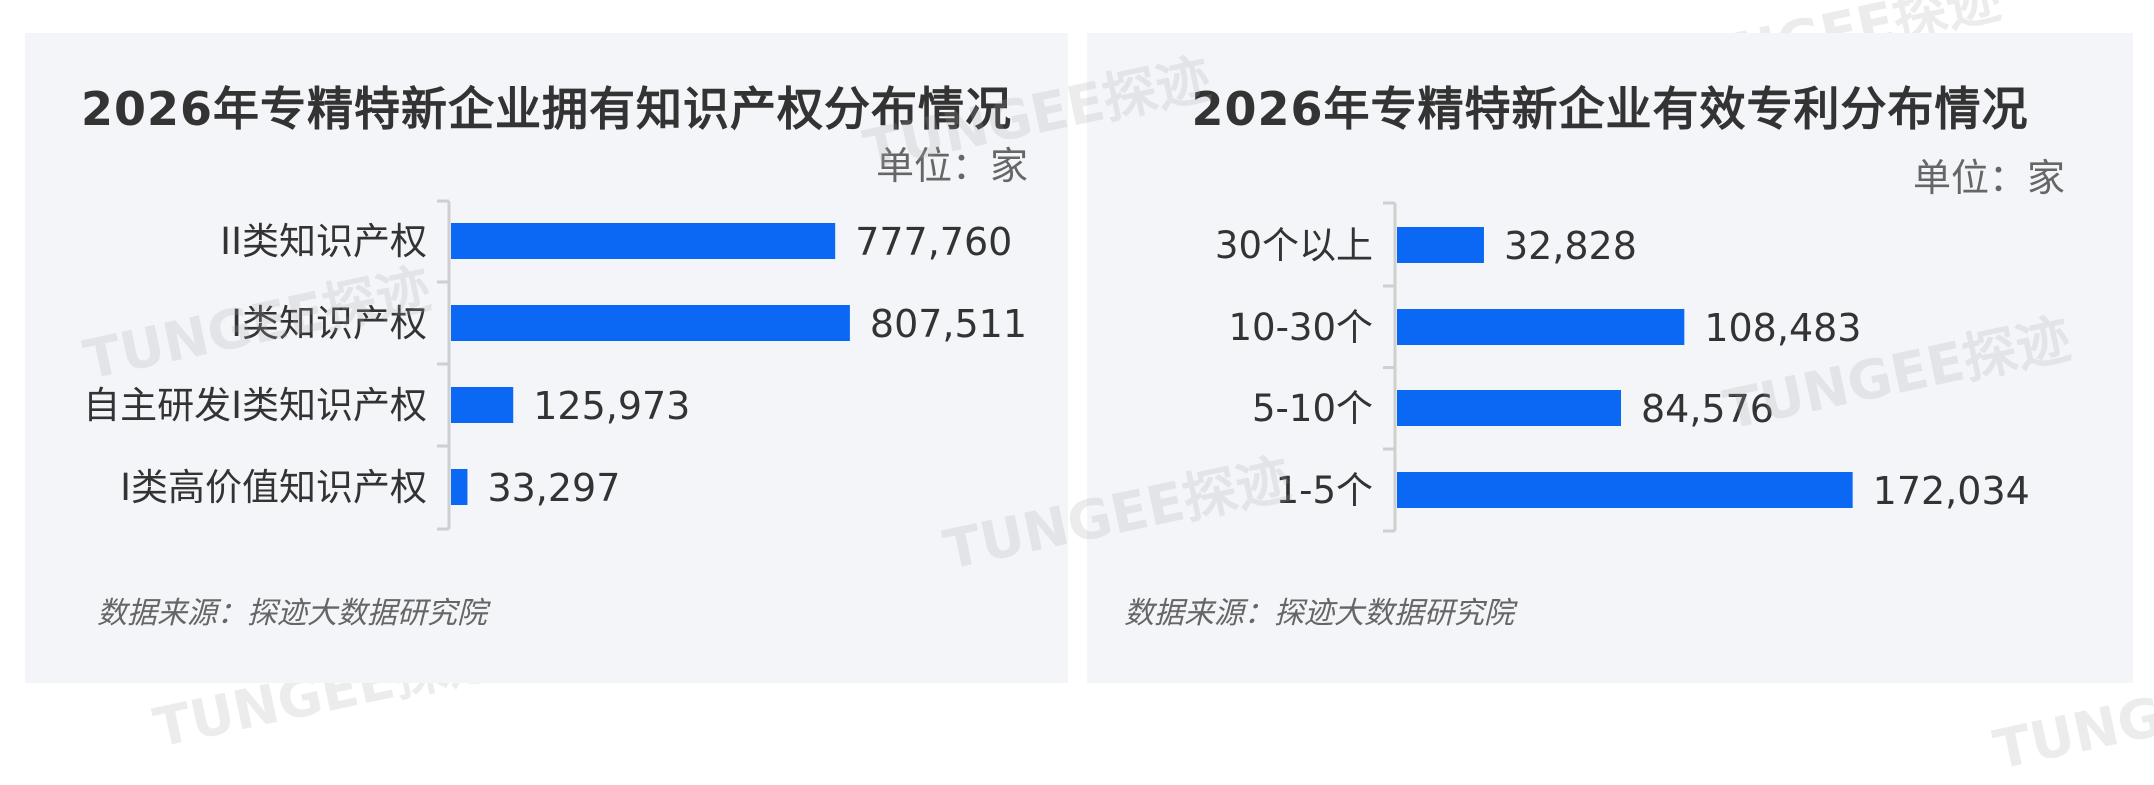 The width and height of the screenshot is (2154, 785). I want to click on value-label: 807,511, so click(948, 324).